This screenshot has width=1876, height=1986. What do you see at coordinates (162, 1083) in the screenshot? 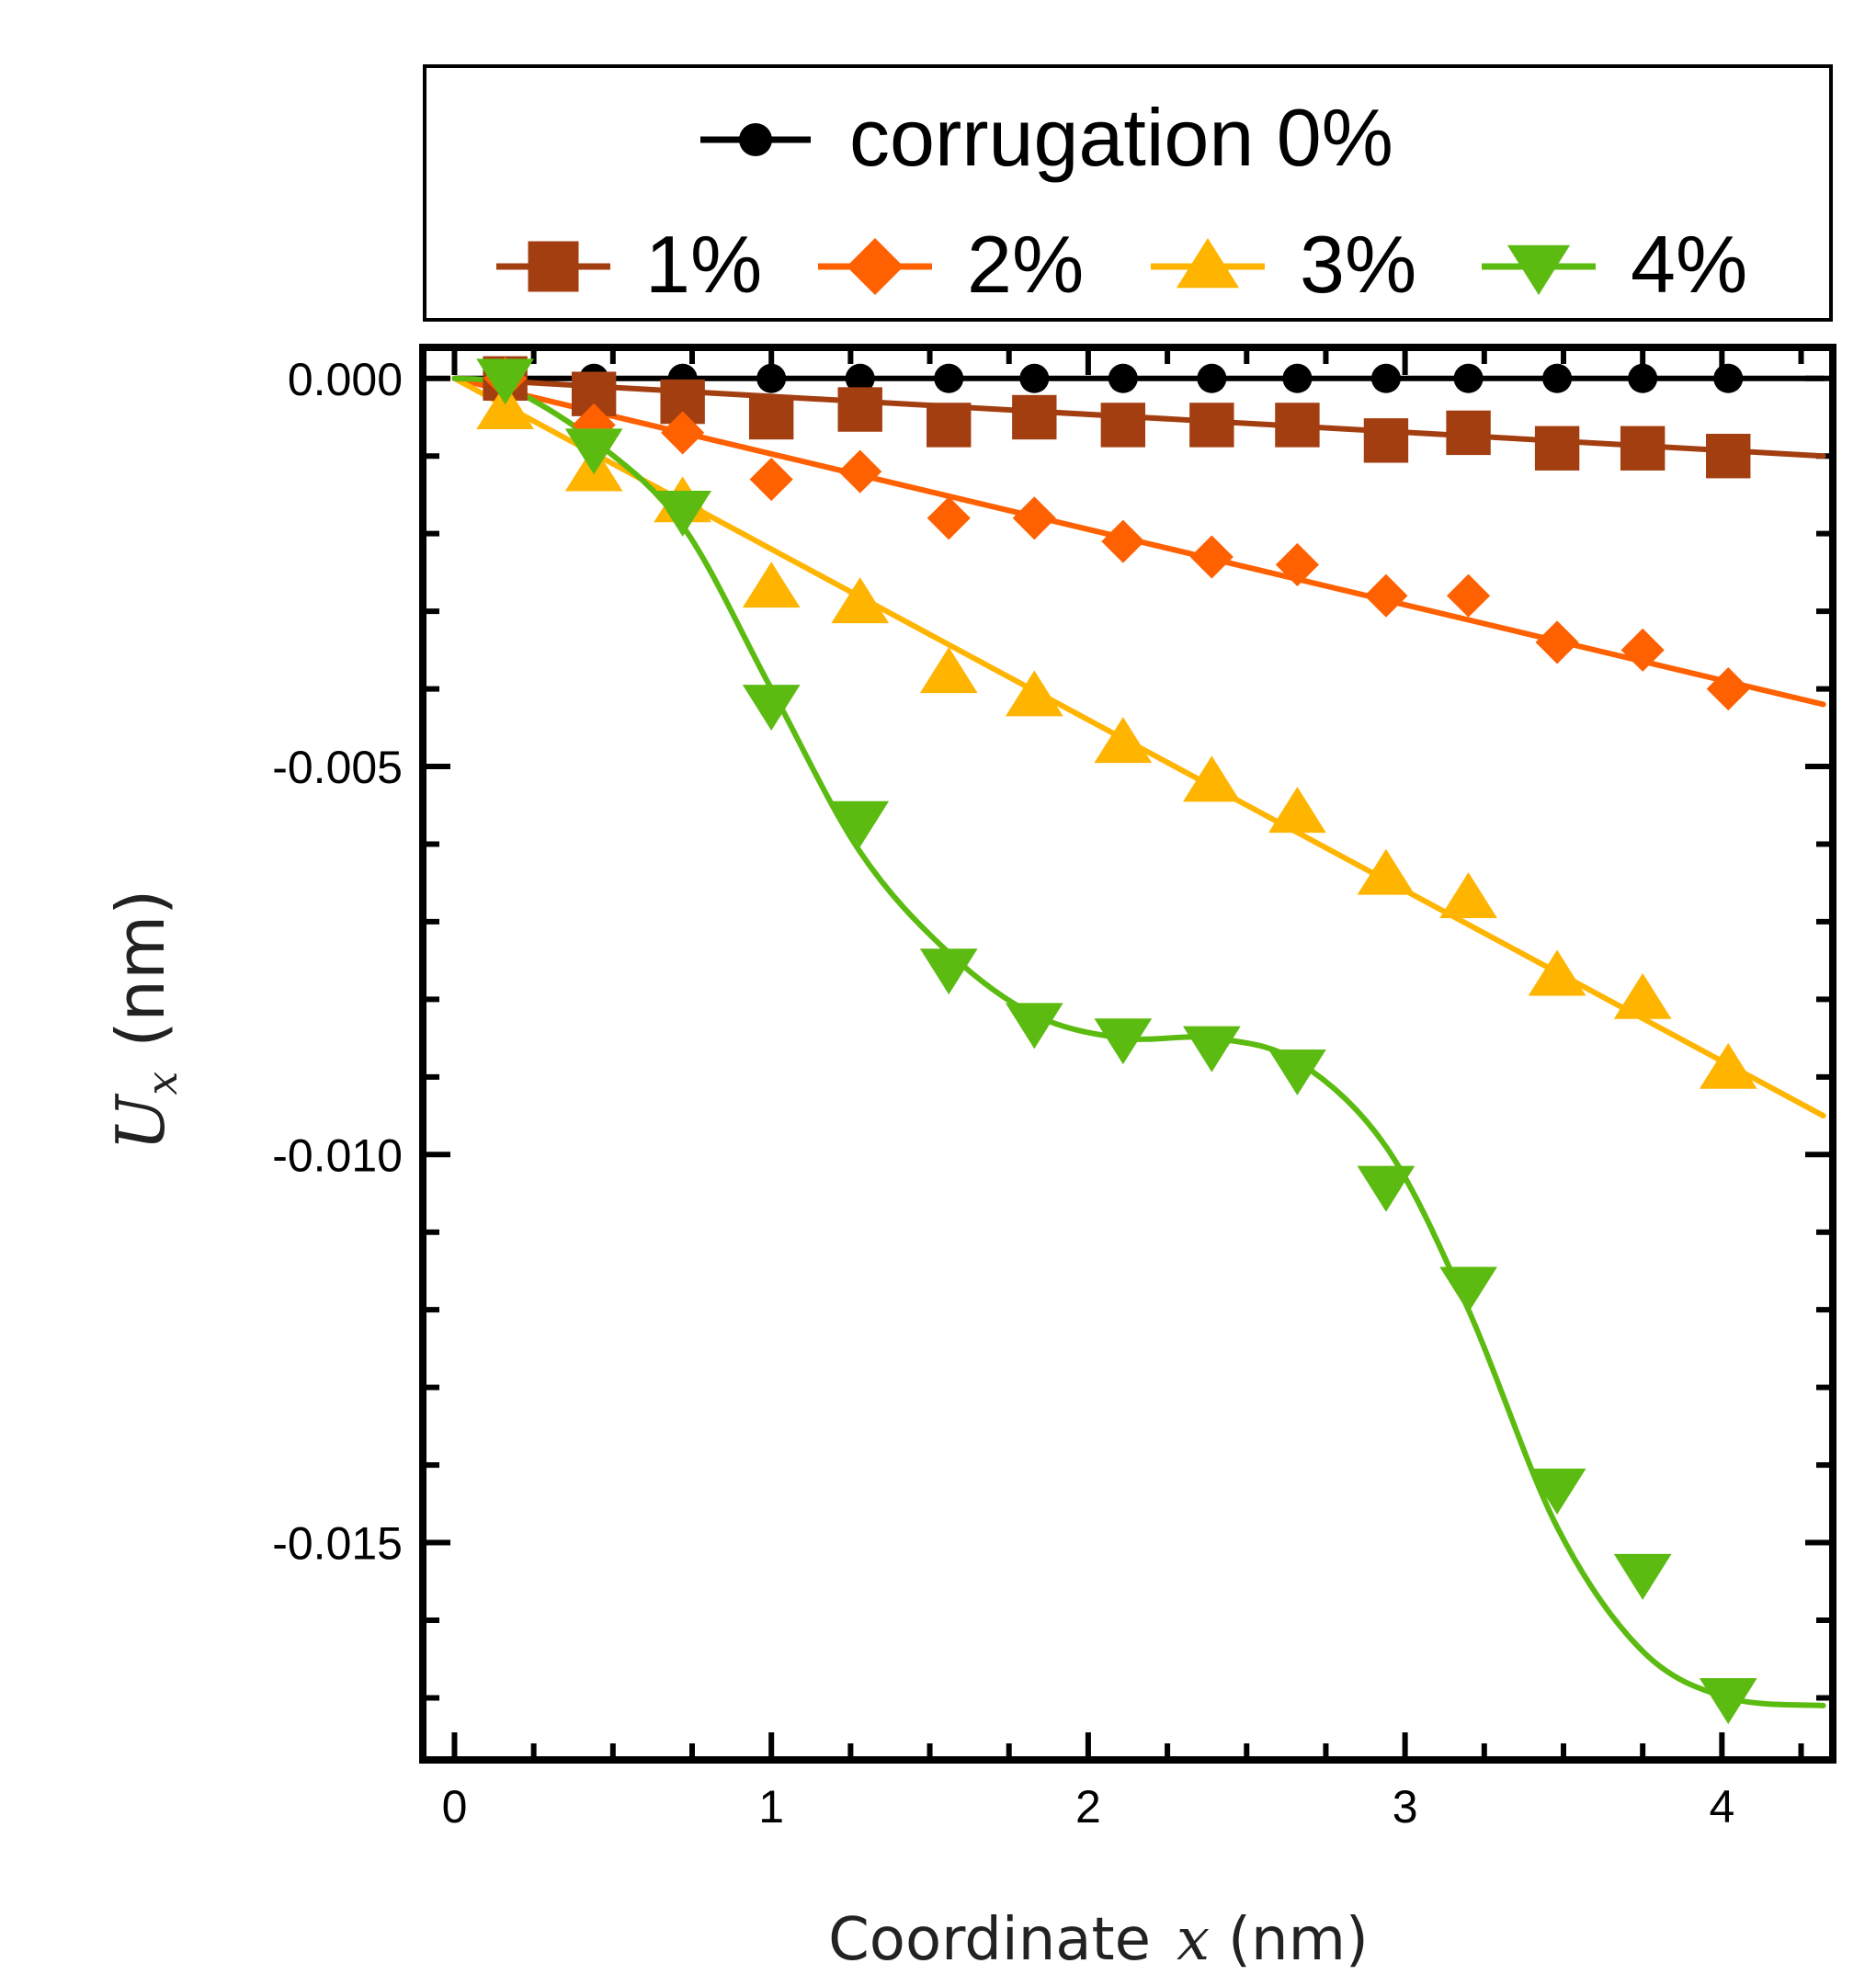
I see `y-axis-title-sub: x` at bounding box center [162, 1083].